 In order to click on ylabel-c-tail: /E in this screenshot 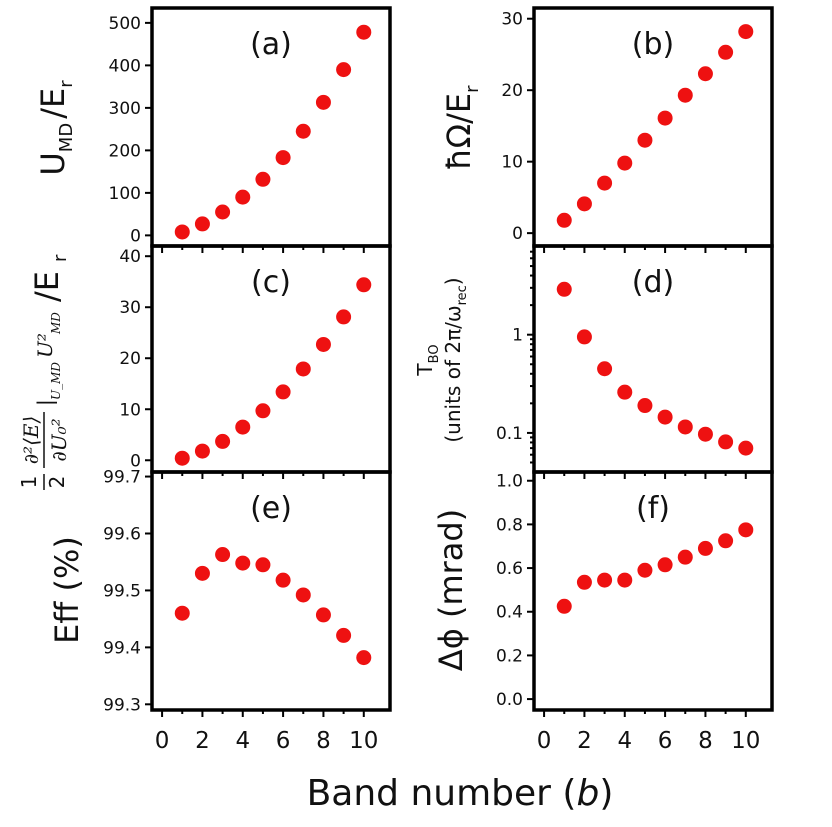, I will do `click(47, 286)`.